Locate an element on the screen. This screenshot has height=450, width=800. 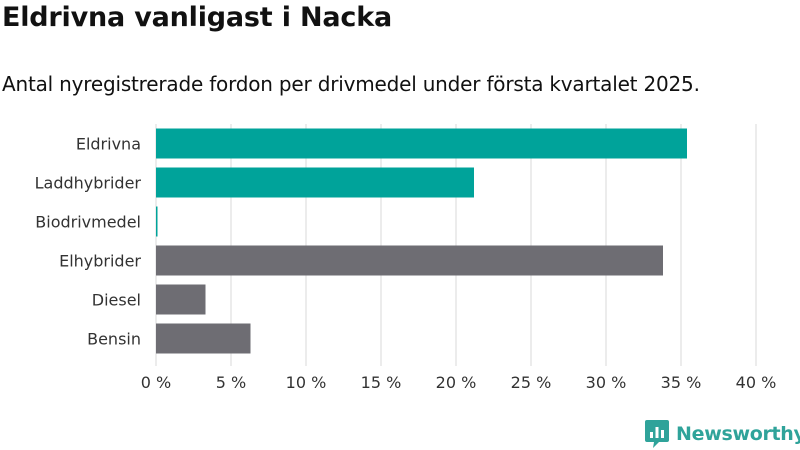
category-label: Diesel is located at coordinates (116, 300).